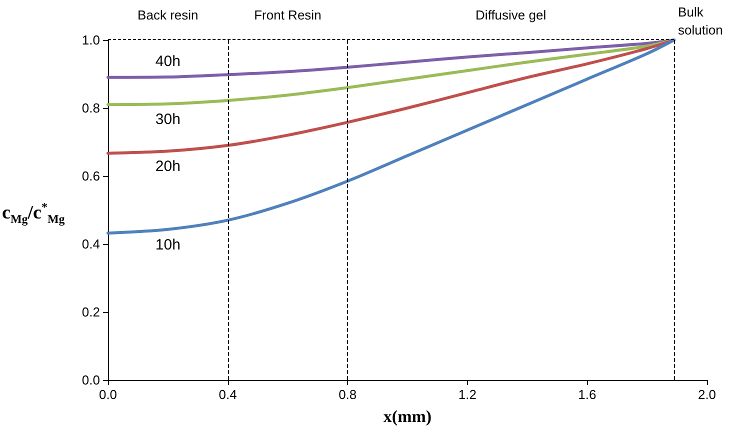 This screenshot has height=436, width=737. Describe the element at coordinates (587, 394) in the screenshot. I see `x-tick-label: 1.6` at that location.